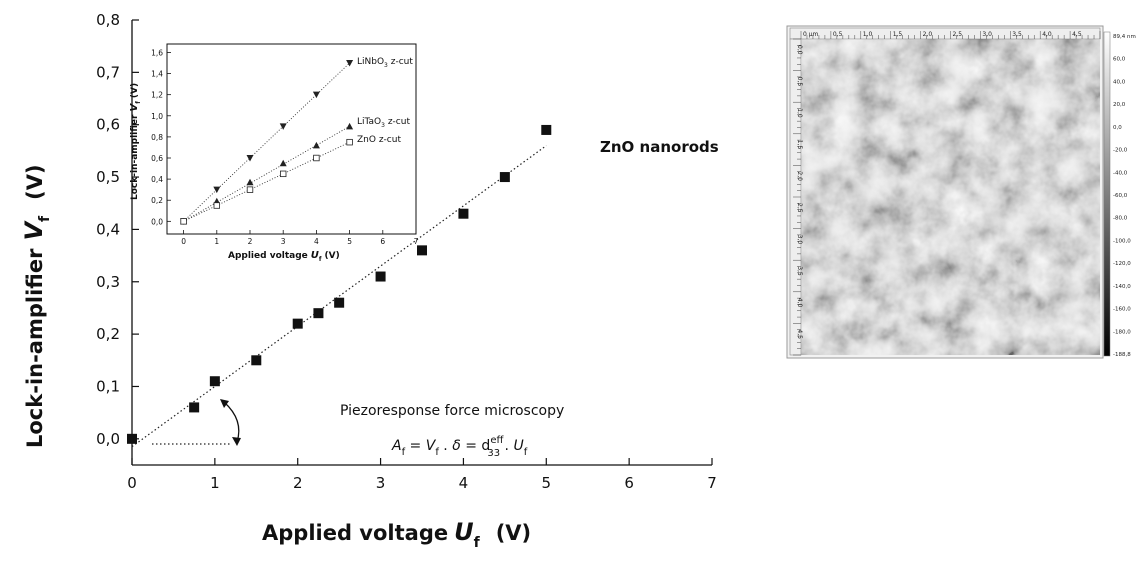 The height and width of the screenshot is (561, 1142). What do you see at coordinates (157, 200) in the screenshot?
I see `inset-y-tick-label: 0,2` at bounding box center [157, 200].